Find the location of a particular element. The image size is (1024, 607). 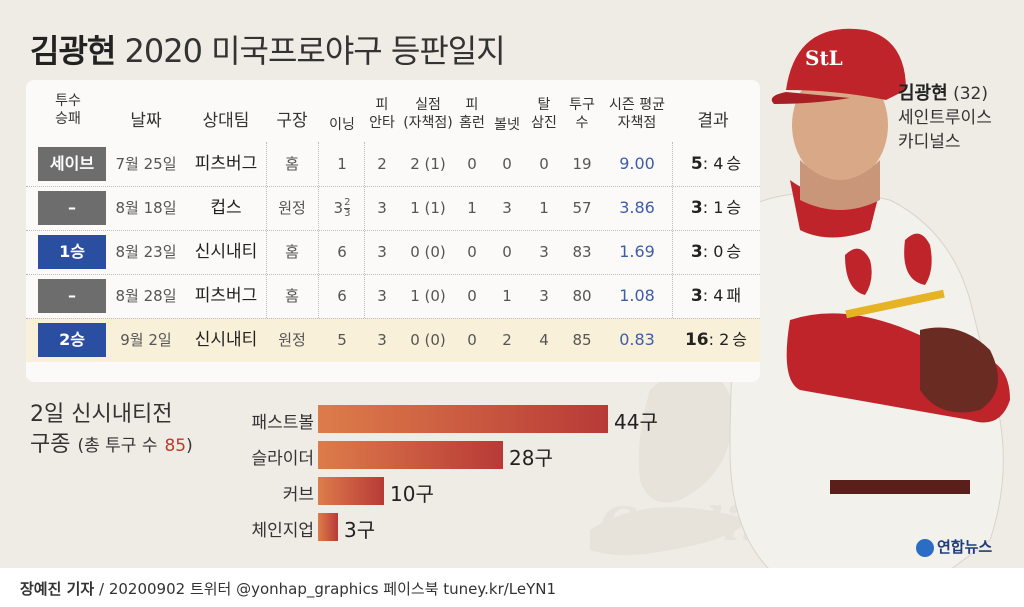

runs-allowed: 1 (1) is located at coordinates (428, 208).